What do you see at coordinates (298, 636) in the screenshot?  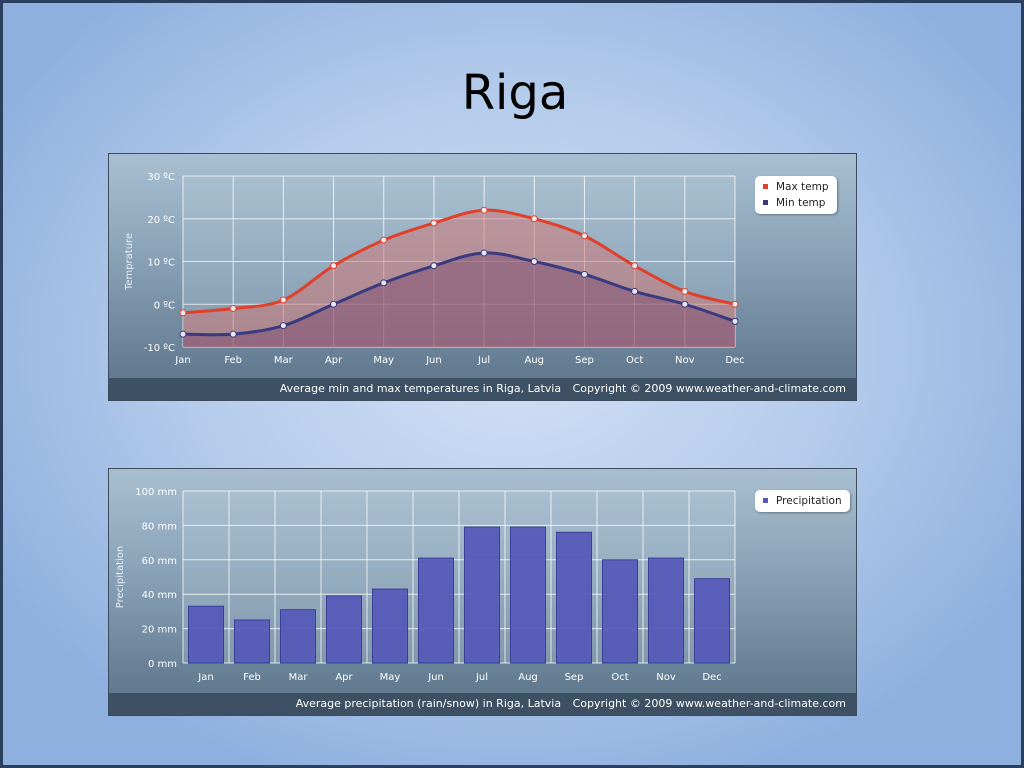 I see `bar-mar` at bounding box center [298, 636].